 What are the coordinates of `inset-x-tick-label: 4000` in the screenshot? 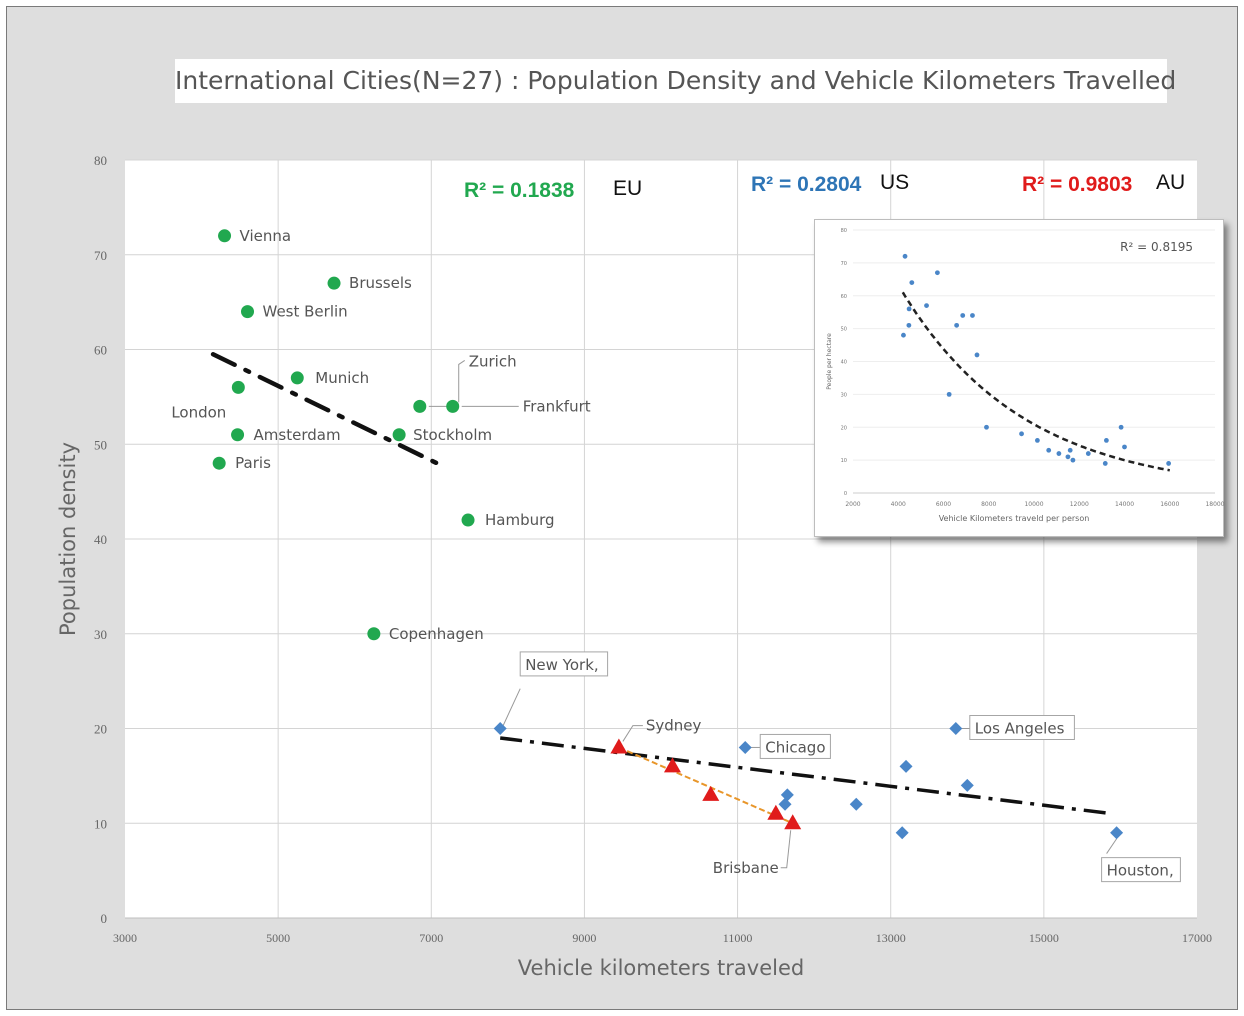 It's located at (898, 504).